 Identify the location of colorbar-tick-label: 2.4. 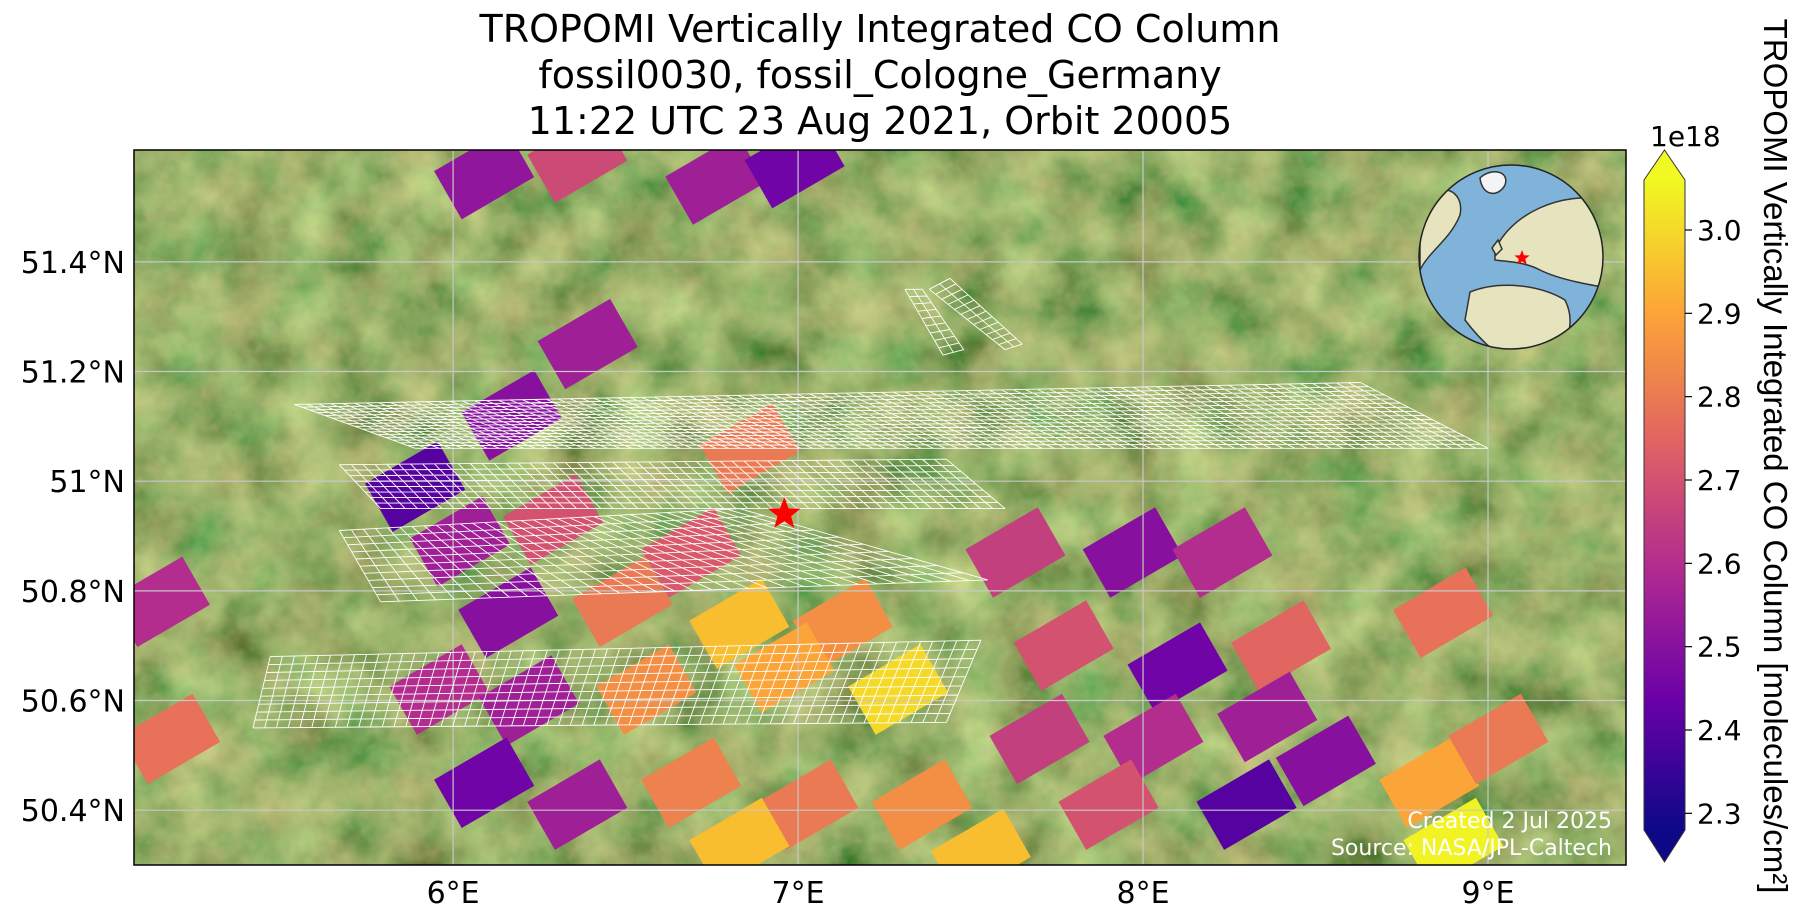
(1719, 730).